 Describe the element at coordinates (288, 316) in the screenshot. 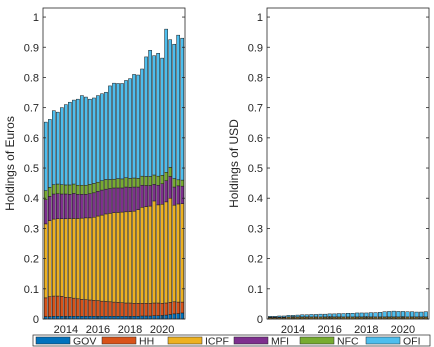

I see `bar-ofi-2013Q4` at that location.